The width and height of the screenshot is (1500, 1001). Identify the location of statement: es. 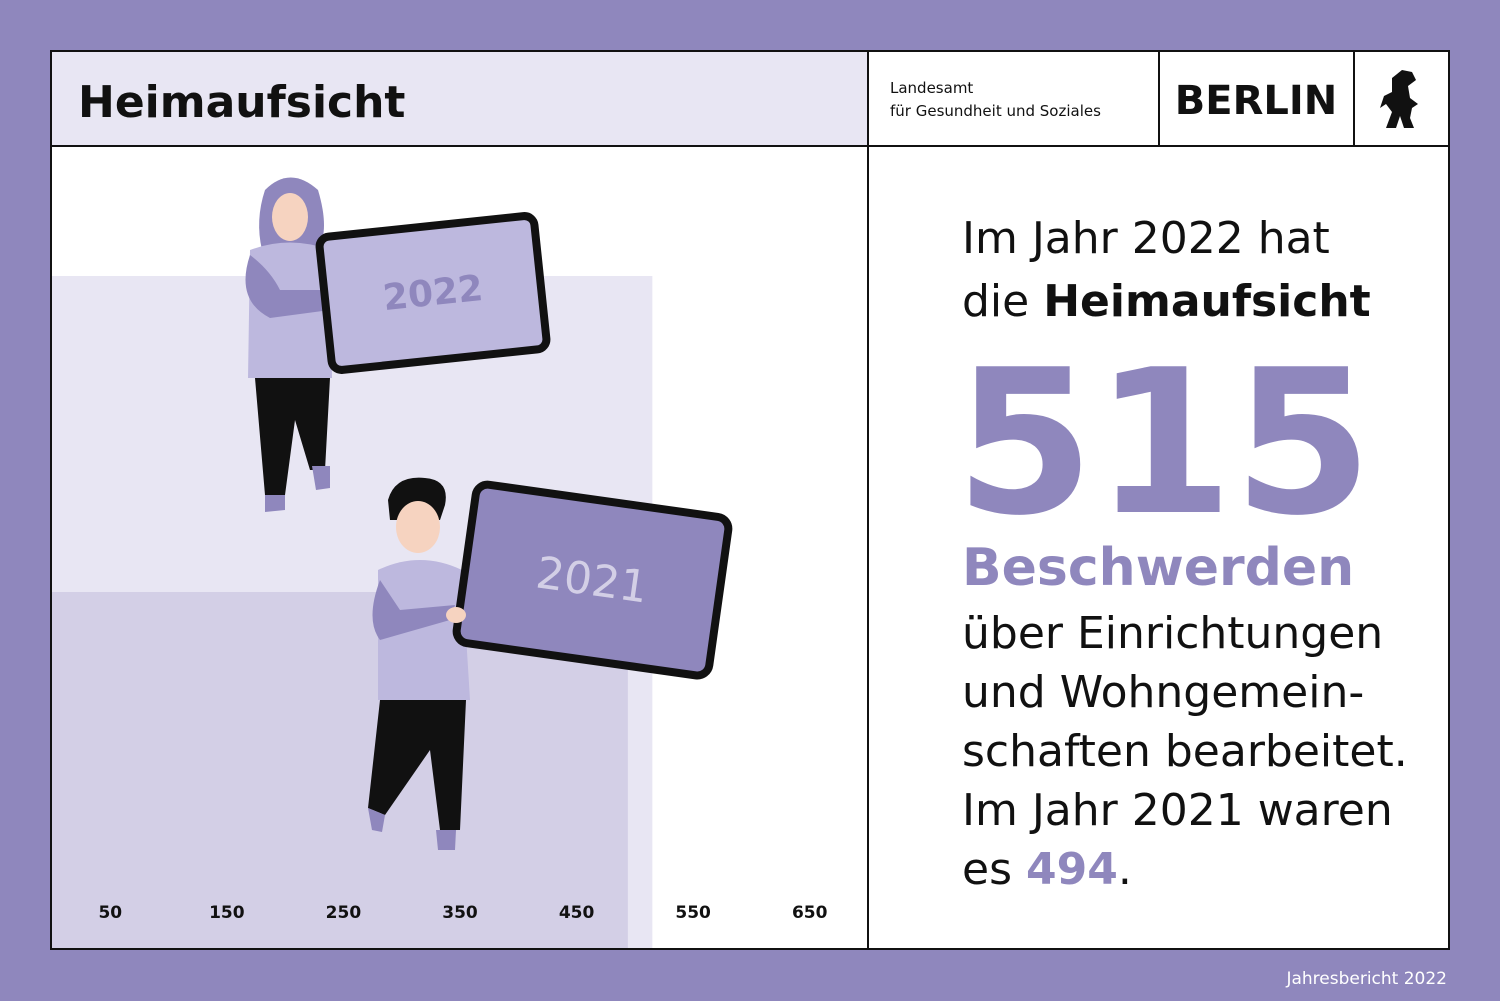
(994, 869).